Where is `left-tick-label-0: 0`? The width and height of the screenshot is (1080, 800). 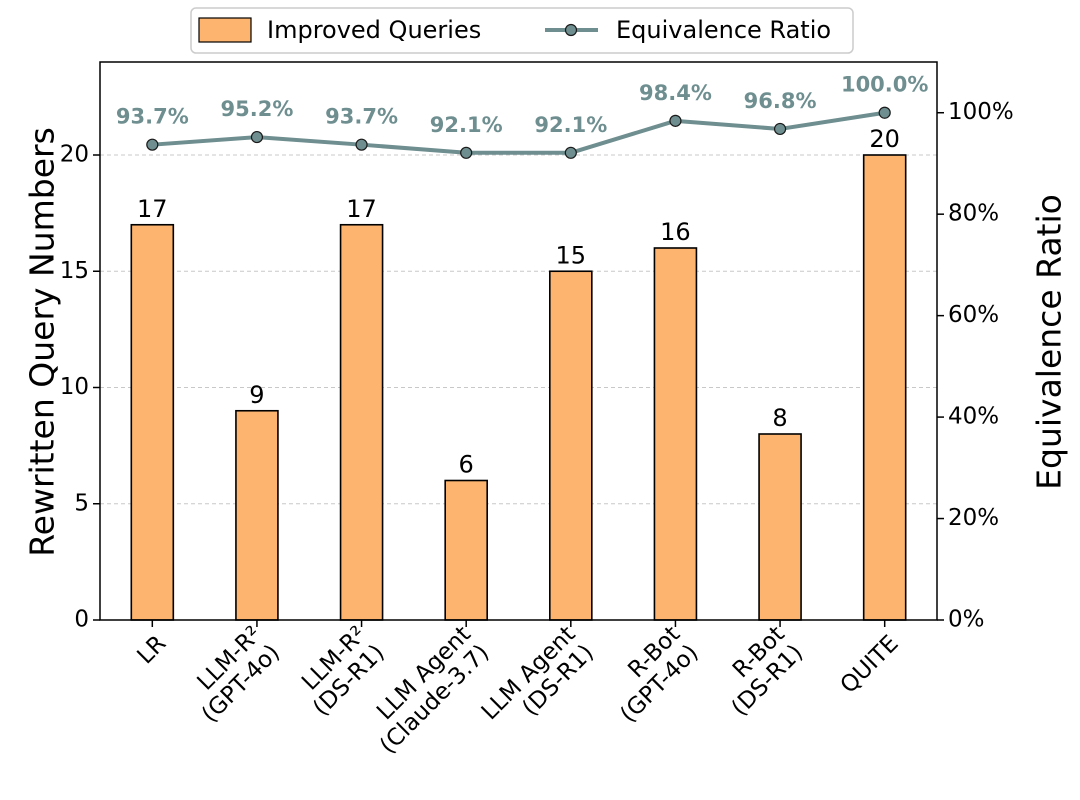 left-tick-label-0: 0 is located at coordinates (81, 620).